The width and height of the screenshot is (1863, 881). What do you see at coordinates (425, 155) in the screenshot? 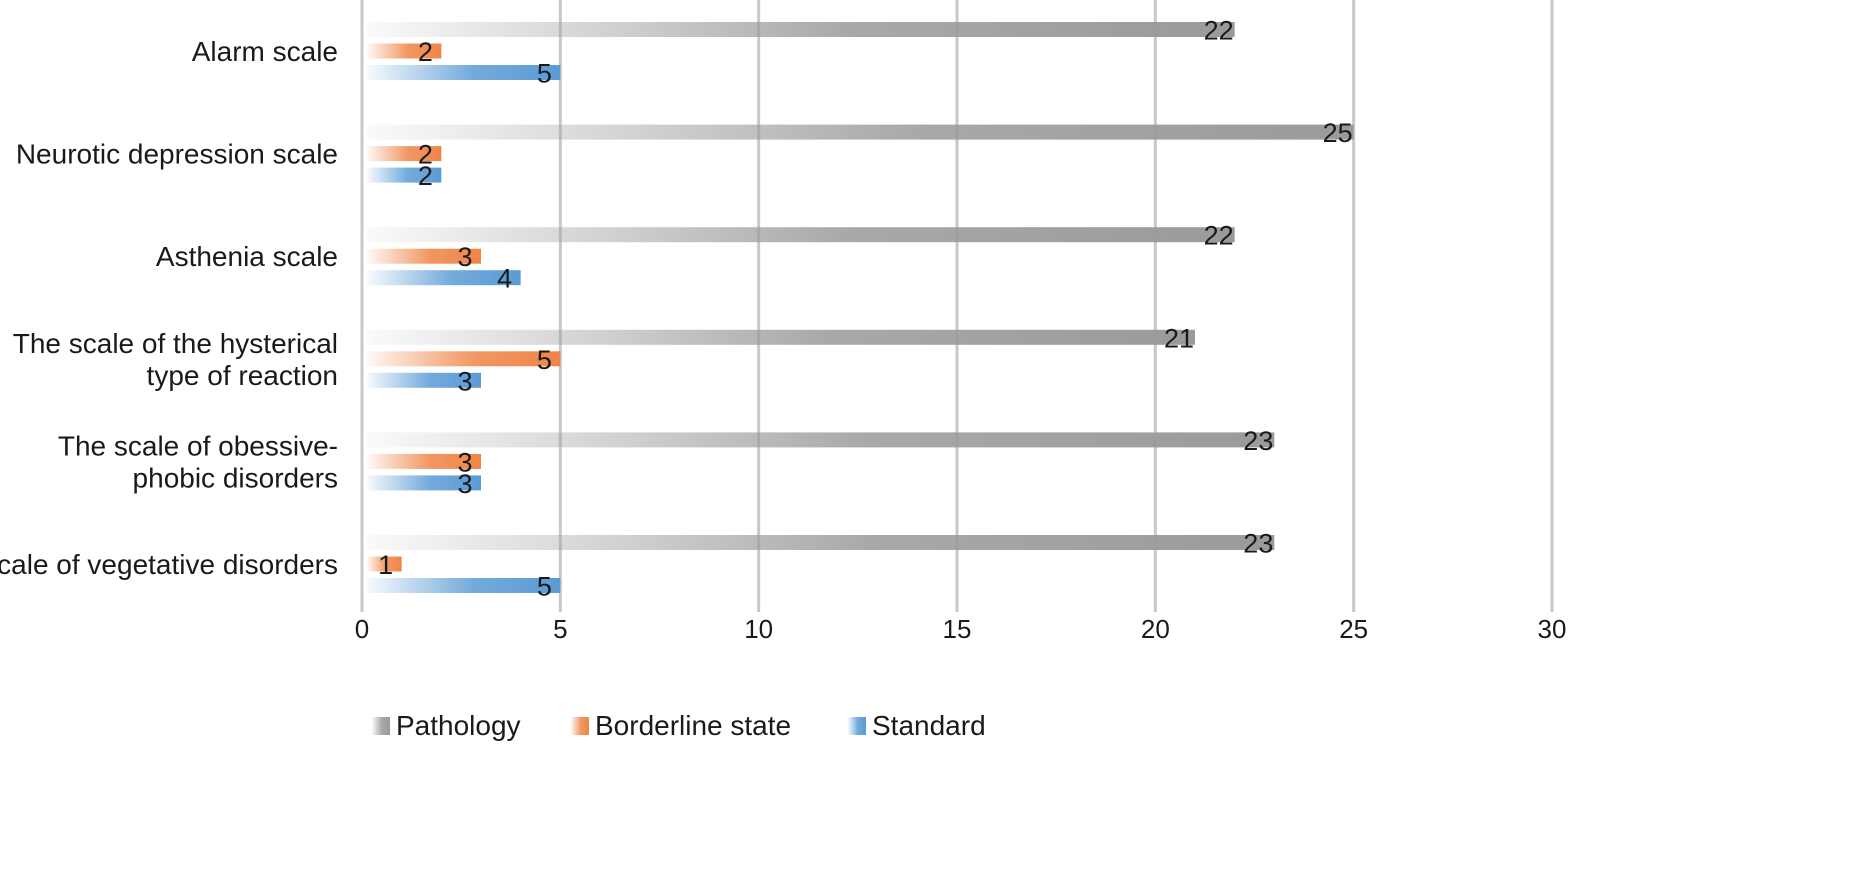
I see `data-label-borderline-state-2: 2` at bounding box center [425, 155].